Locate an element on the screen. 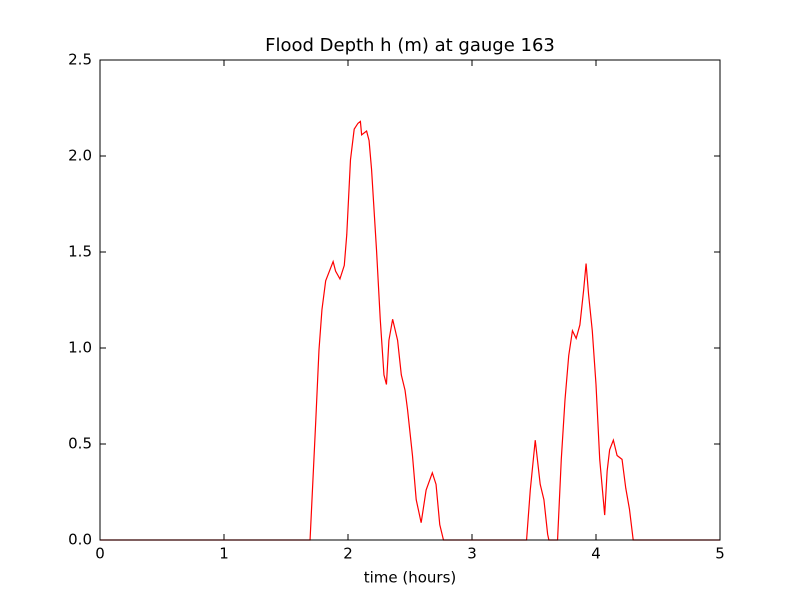 This screenshot has height=600, width=800. x-tick-label: 4 is located at coordinates (596, 554).